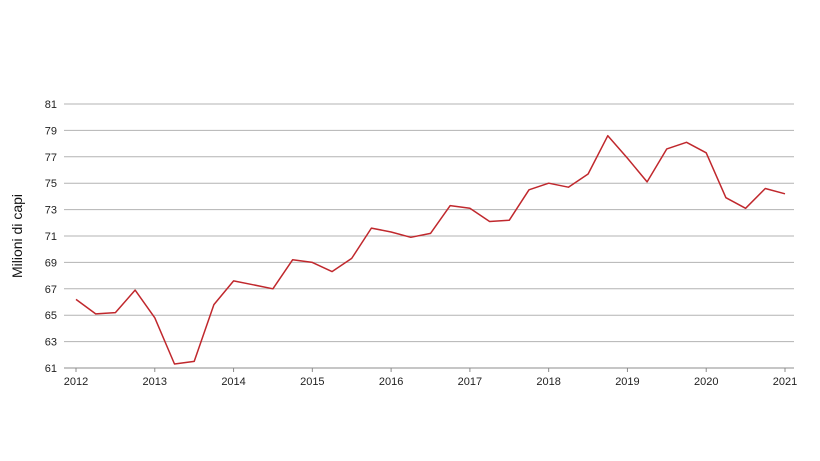 The image size is (820, 461). Describe the element at coordinates (391, 382) in the screenshot. I see `x-tick-label: 2016` at that location.